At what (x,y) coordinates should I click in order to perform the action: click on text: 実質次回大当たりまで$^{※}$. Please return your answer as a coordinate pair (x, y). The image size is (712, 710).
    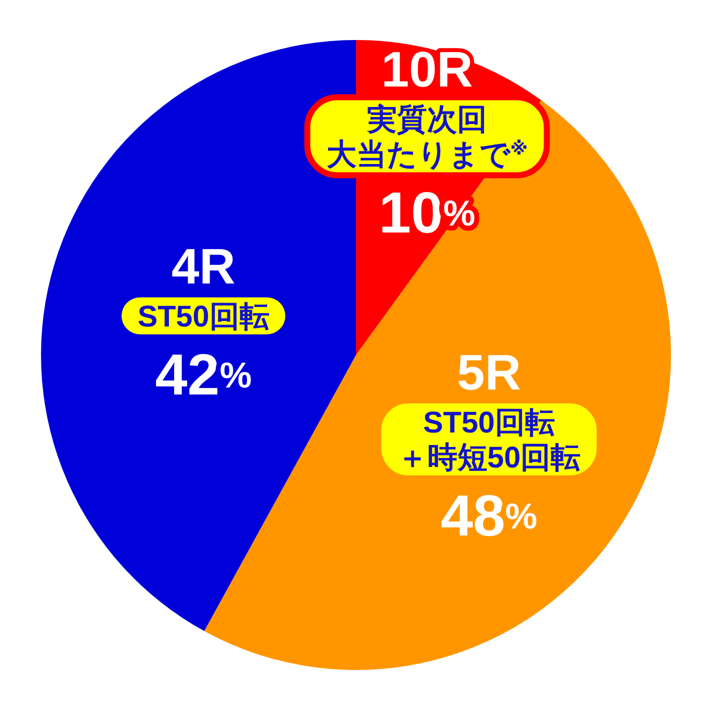
    Looking at the image, I should click on (427, 137).